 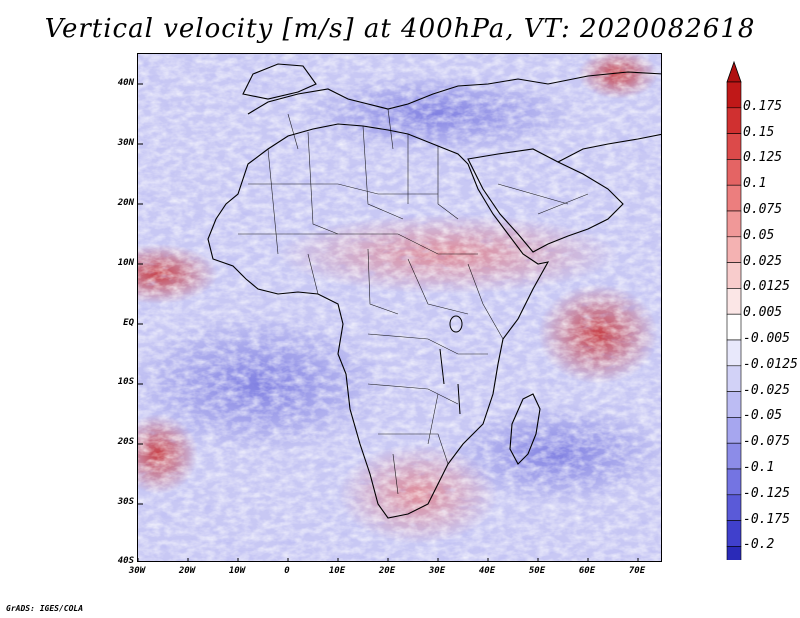 What do you see at coordinates (763, 106) in the screenshot?
I see `colorbar-label: 0.175` at bounding box center [763, 106].